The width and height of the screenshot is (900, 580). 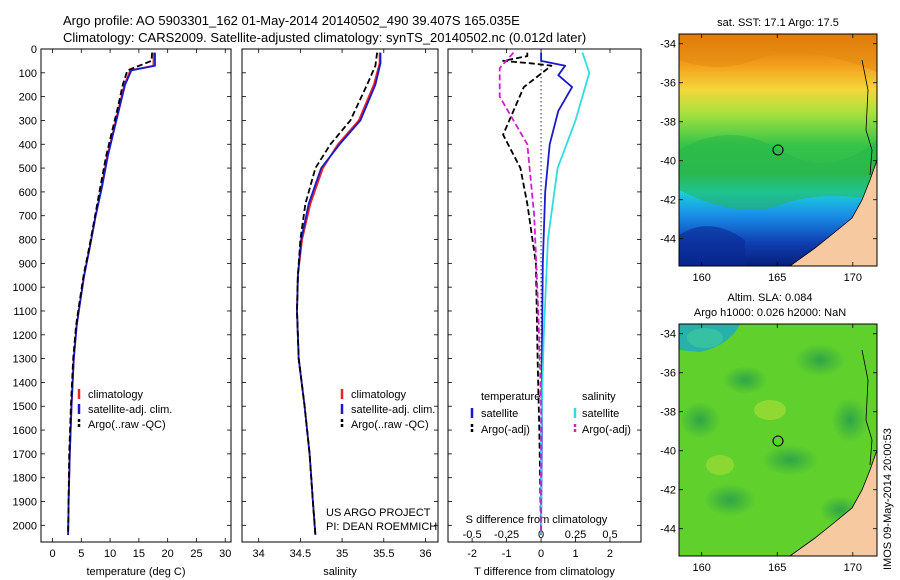 I want to click on s-tick-label: -0.25, so click(x=506, y=535).